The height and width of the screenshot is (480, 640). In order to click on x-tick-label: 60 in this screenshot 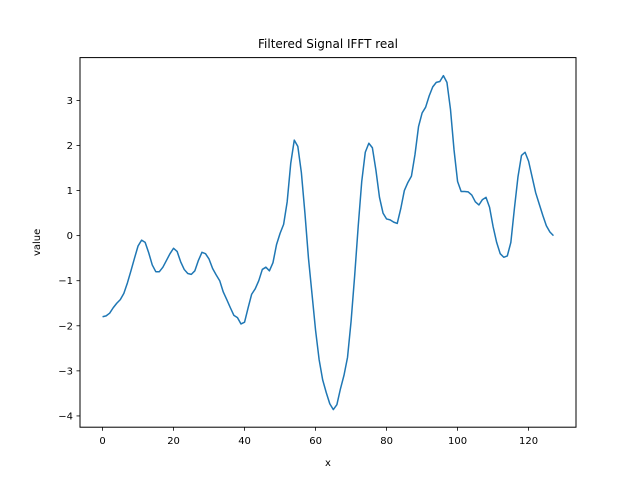, I will do `click(315, 441)`.